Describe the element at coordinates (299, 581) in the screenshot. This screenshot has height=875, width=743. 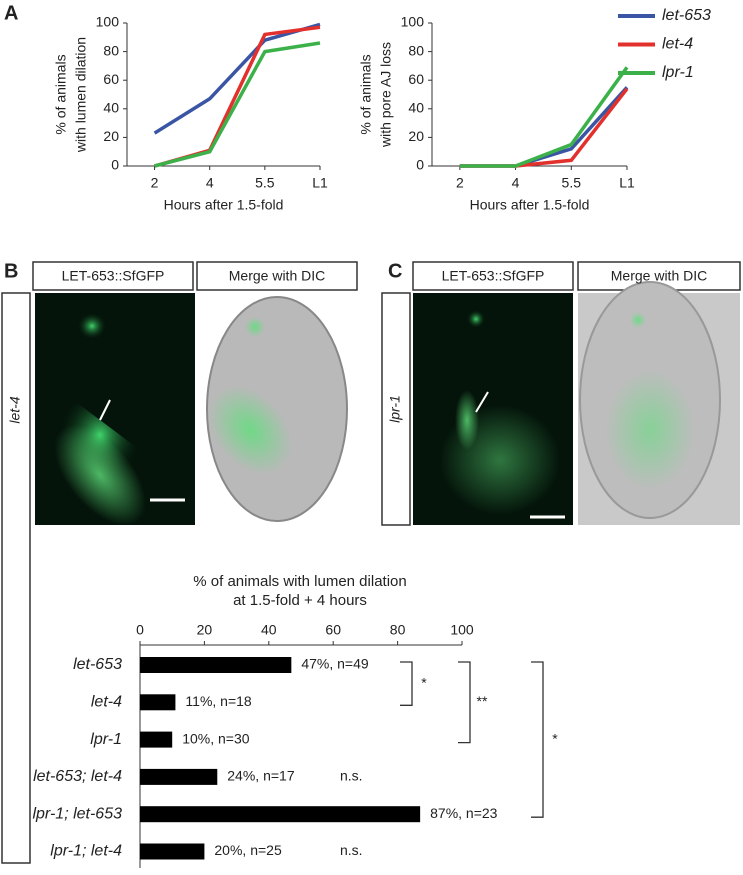
I see `chart-title: % of animals with lumen dilation` at that location.